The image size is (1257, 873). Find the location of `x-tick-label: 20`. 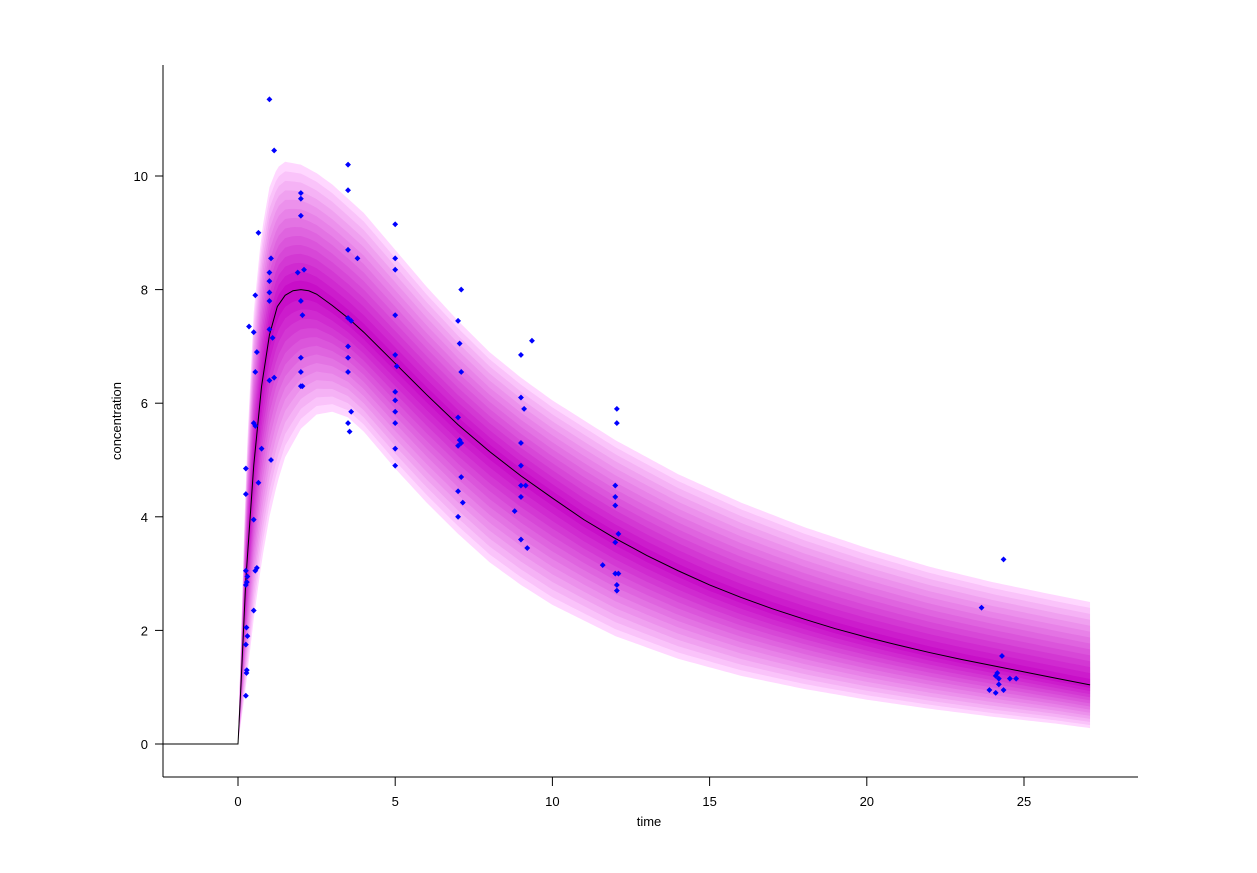

x-tick-label: 20 is located at coordinates (867, 801).